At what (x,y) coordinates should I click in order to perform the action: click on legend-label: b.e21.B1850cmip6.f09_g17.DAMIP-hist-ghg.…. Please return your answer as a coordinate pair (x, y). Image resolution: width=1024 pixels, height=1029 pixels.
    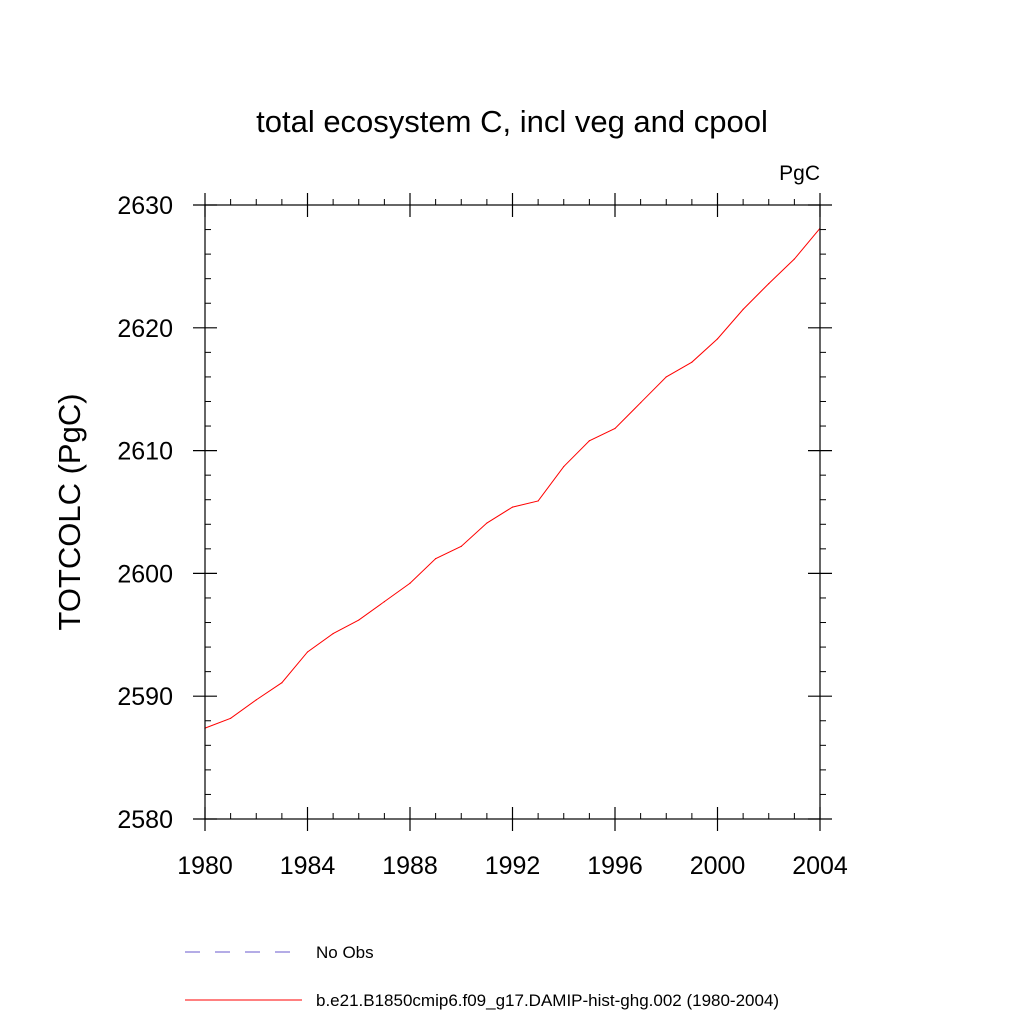
    Looking at the image, I should click on (547, 1000).